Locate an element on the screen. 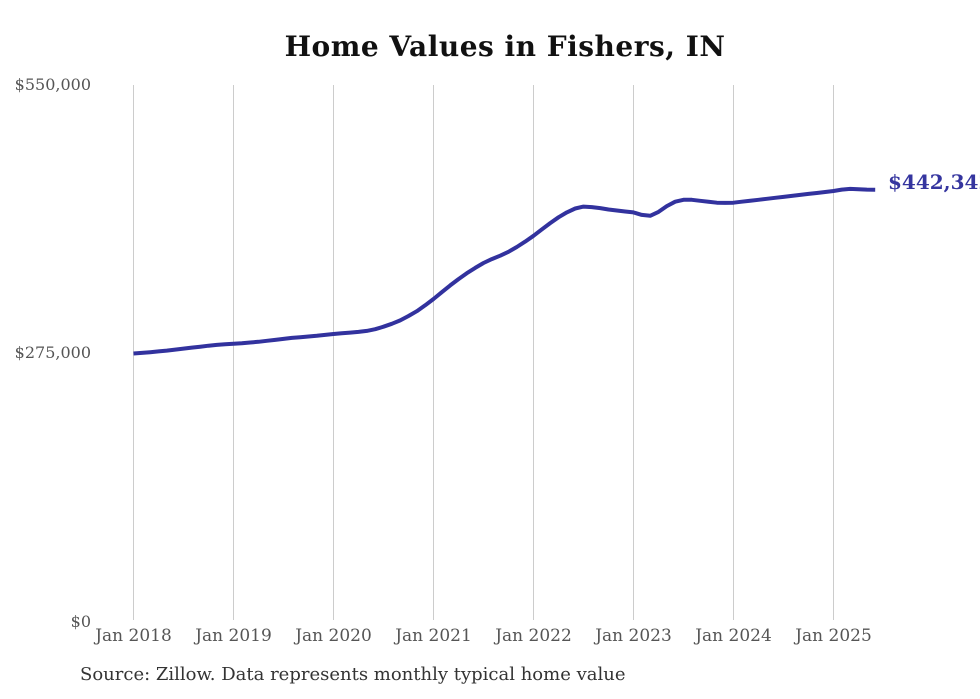 The image size is (980, 699). y-axis-tick-label: $275,000 is located at coordinates (52, 352).